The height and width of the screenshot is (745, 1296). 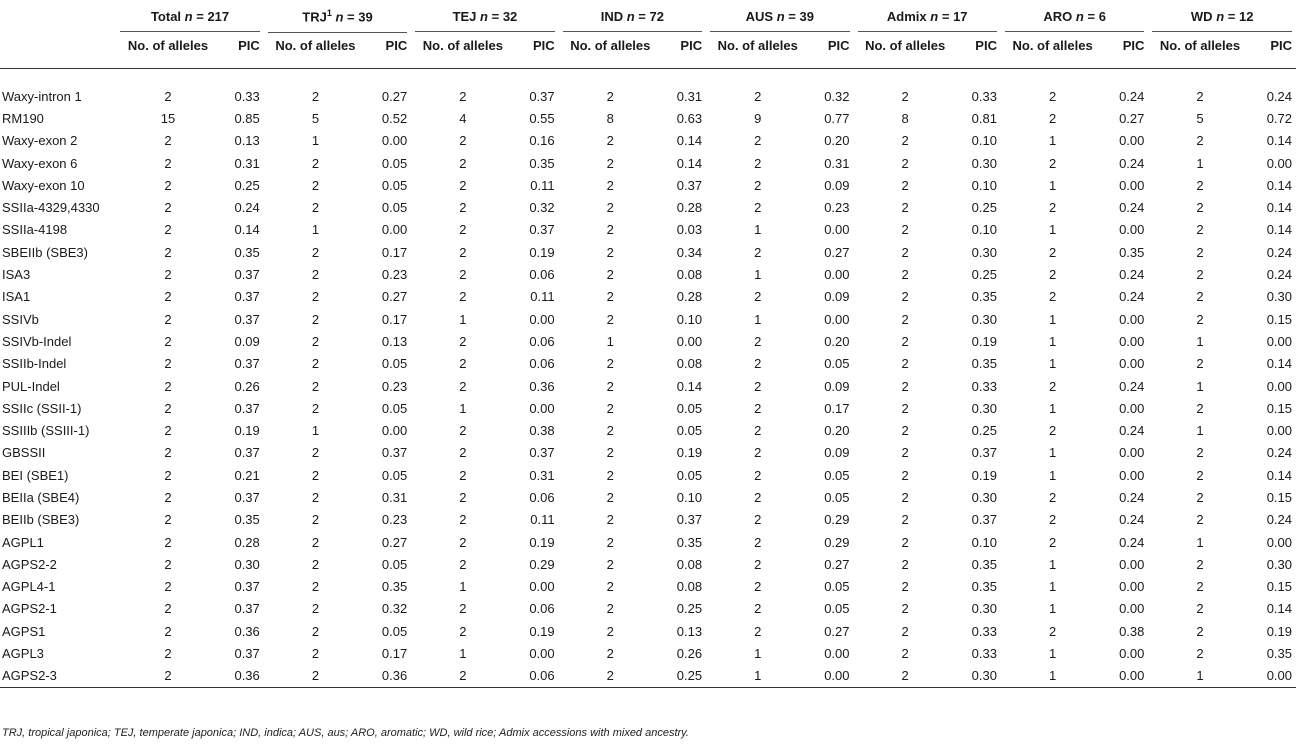 What do you see at coordinates (247, 141) in the screenshot?
I see `pic-value: 0.13` at bounding box center [247, 141].